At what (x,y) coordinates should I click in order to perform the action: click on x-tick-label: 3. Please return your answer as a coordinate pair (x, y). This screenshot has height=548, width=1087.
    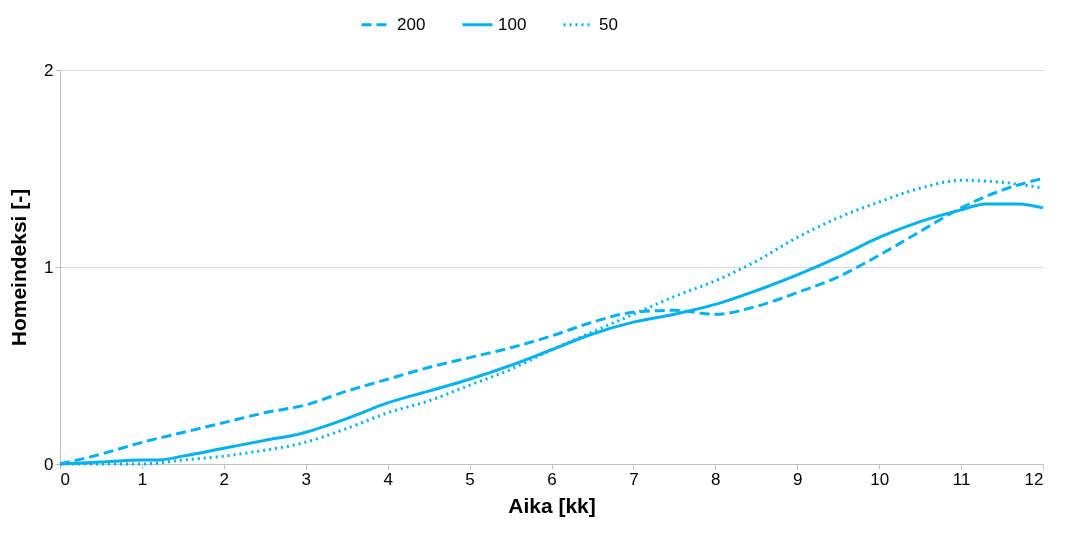
    Looking at the image, I should click on (306, 479).